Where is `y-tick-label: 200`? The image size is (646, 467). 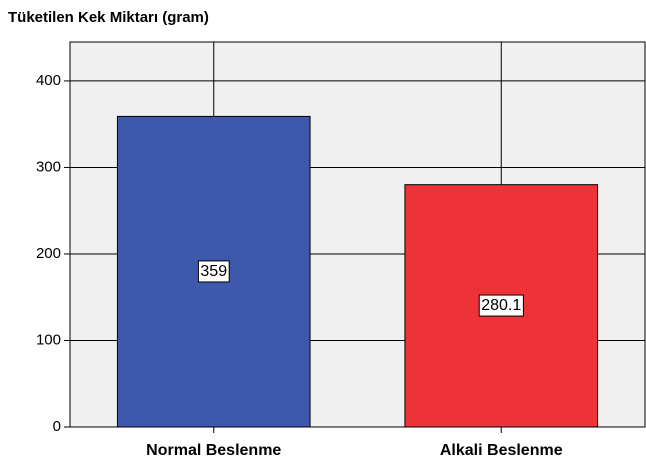
y-tick-label: 200 is located at coordinates (48, 253).